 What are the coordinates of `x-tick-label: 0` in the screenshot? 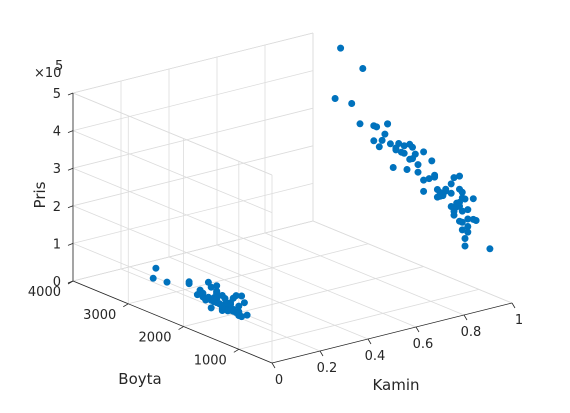 It's located at (279, 380).